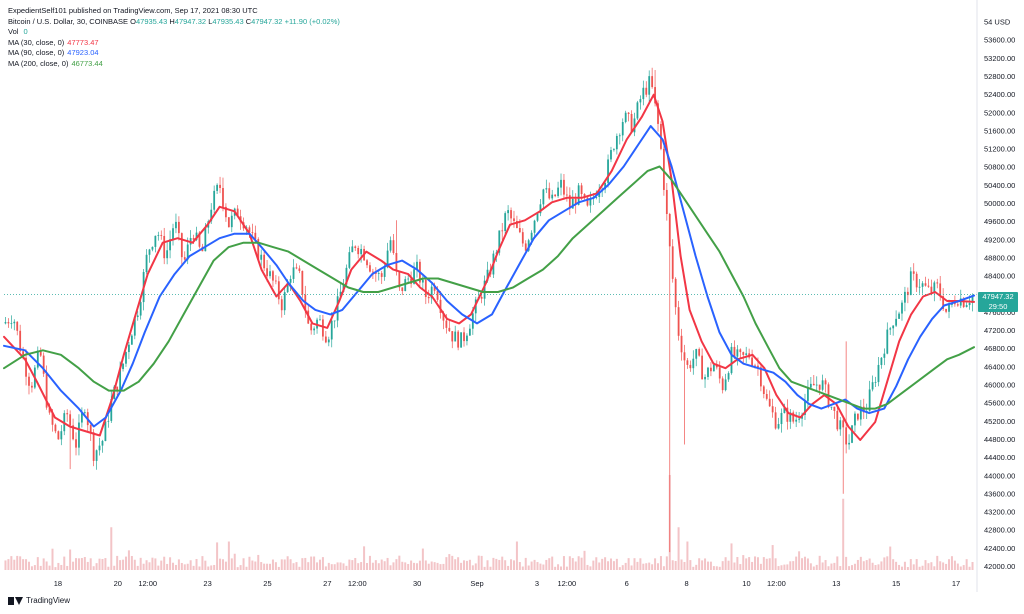 The image size is (1024, 614). Describe the element at coordinates (999, 76) in the screenshot. I see `price-tick-label: 52800.00` at that location.